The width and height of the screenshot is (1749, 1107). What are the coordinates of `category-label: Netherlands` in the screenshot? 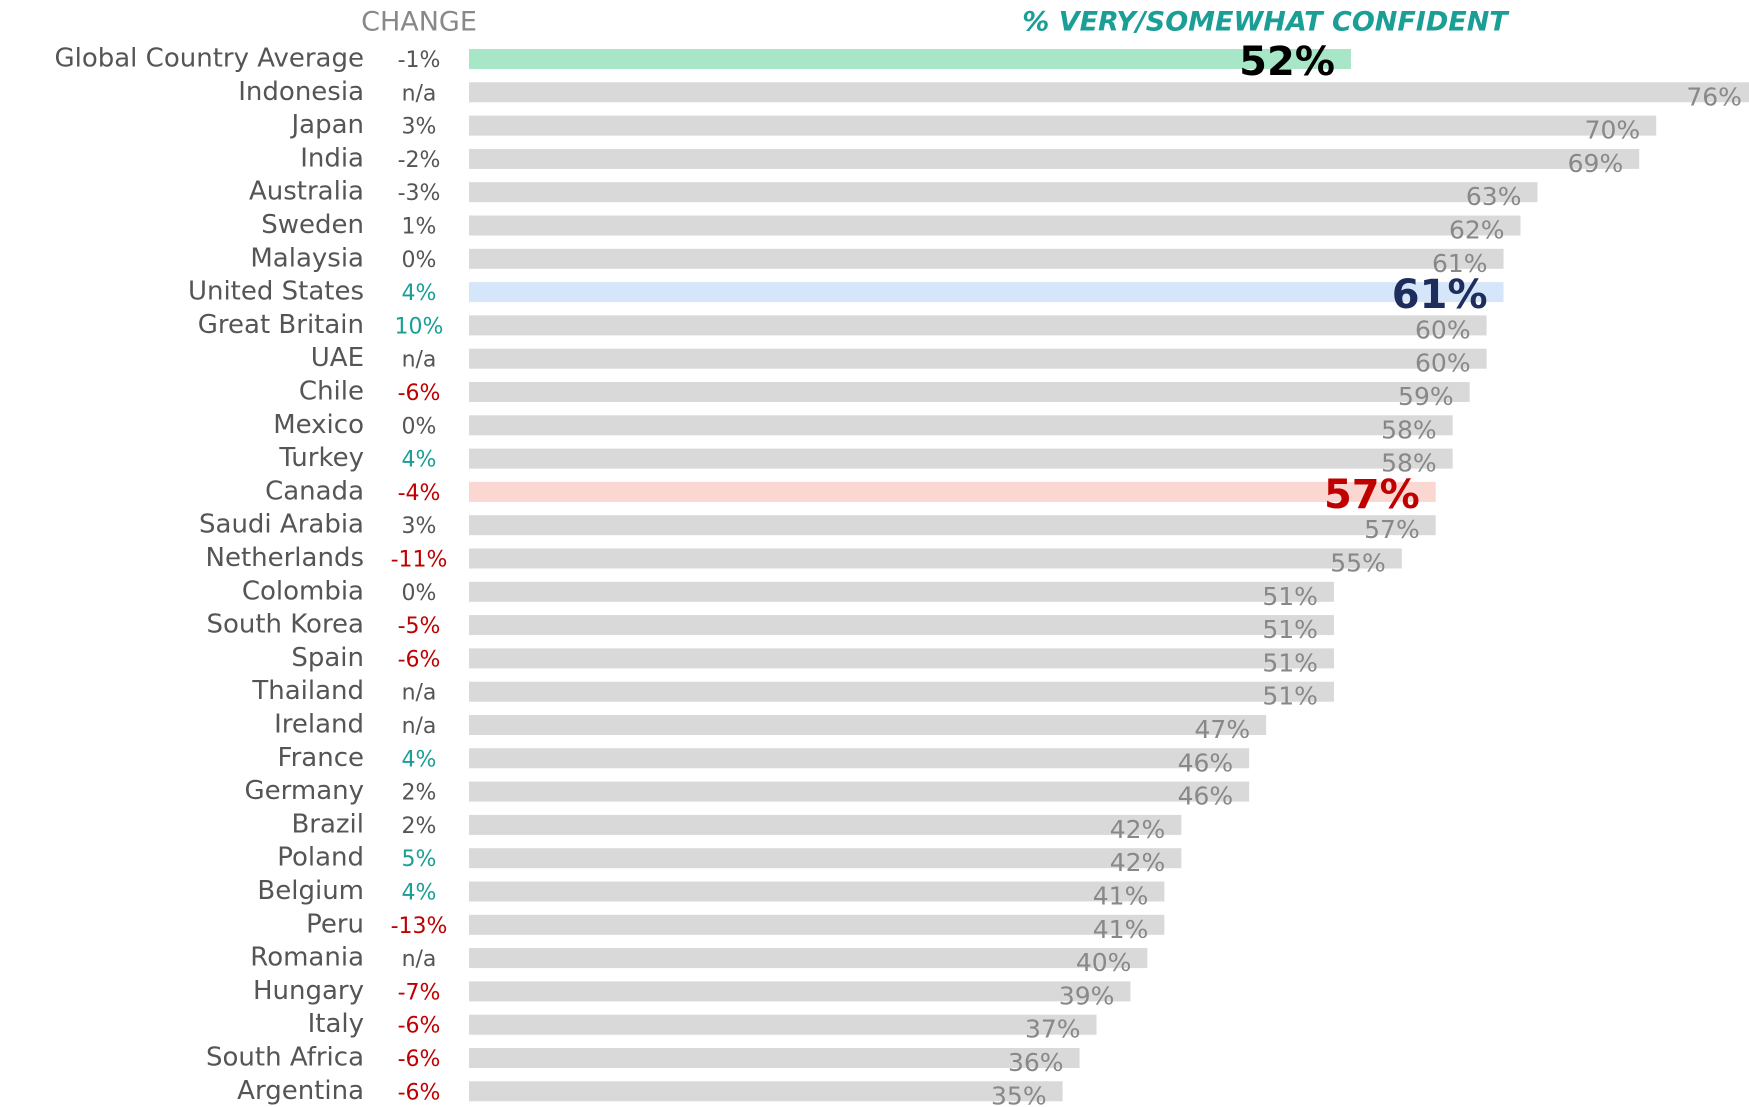 It's located at (285, 558).